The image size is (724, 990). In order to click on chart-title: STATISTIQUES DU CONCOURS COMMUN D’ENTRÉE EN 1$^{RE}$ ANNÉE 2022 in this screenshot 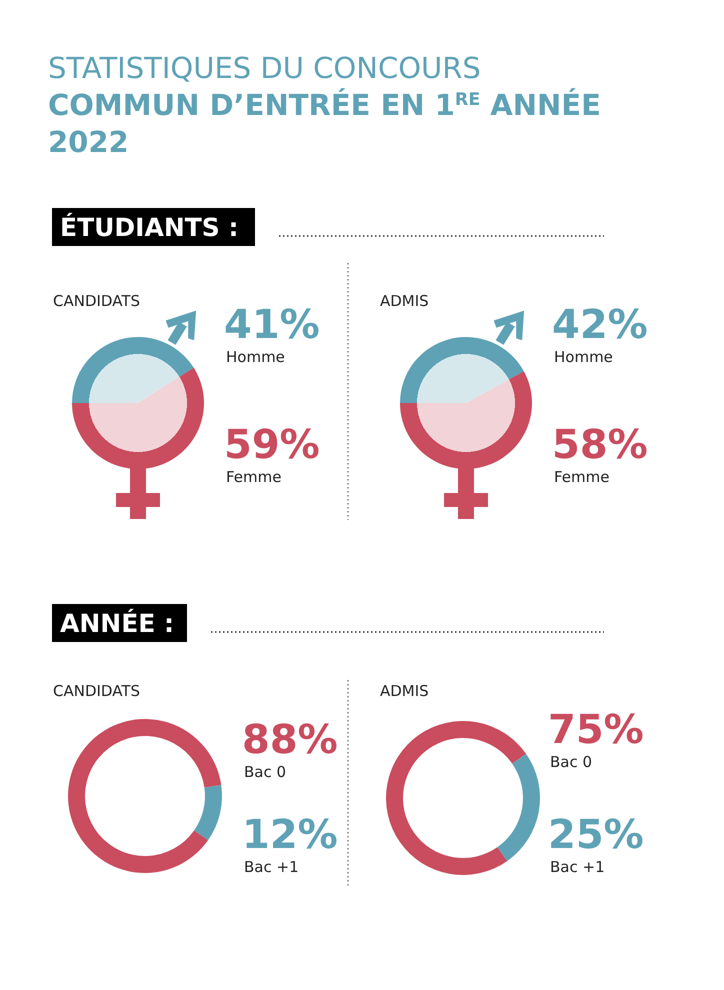, I will do `click(324, 105)`.